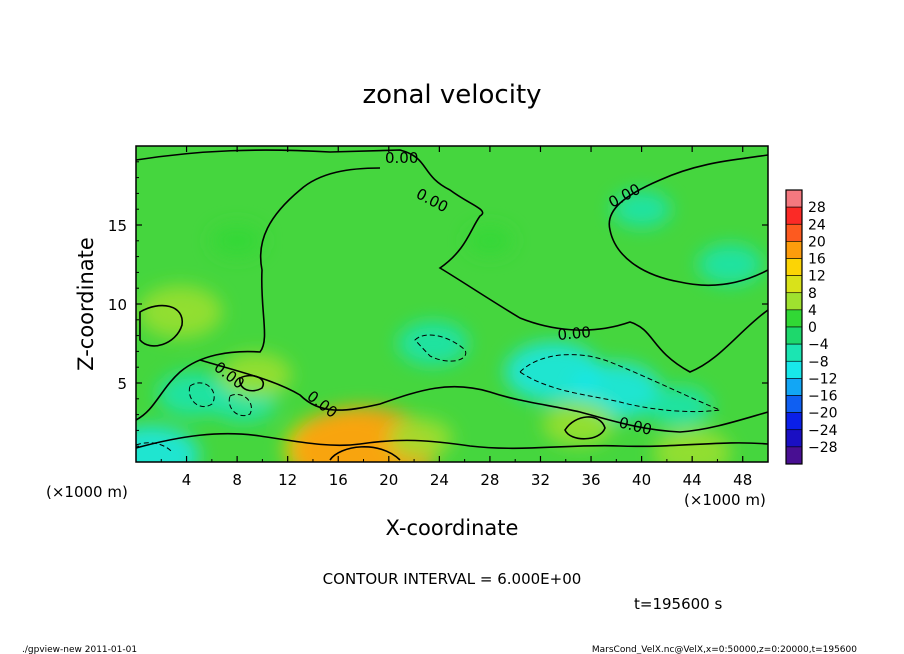 This screenshot has height=654, width=904. What do you see at coordinates (117, 226) in the screenshot?
I see `y-tick-label: 15` at bounding box center [117, 226].